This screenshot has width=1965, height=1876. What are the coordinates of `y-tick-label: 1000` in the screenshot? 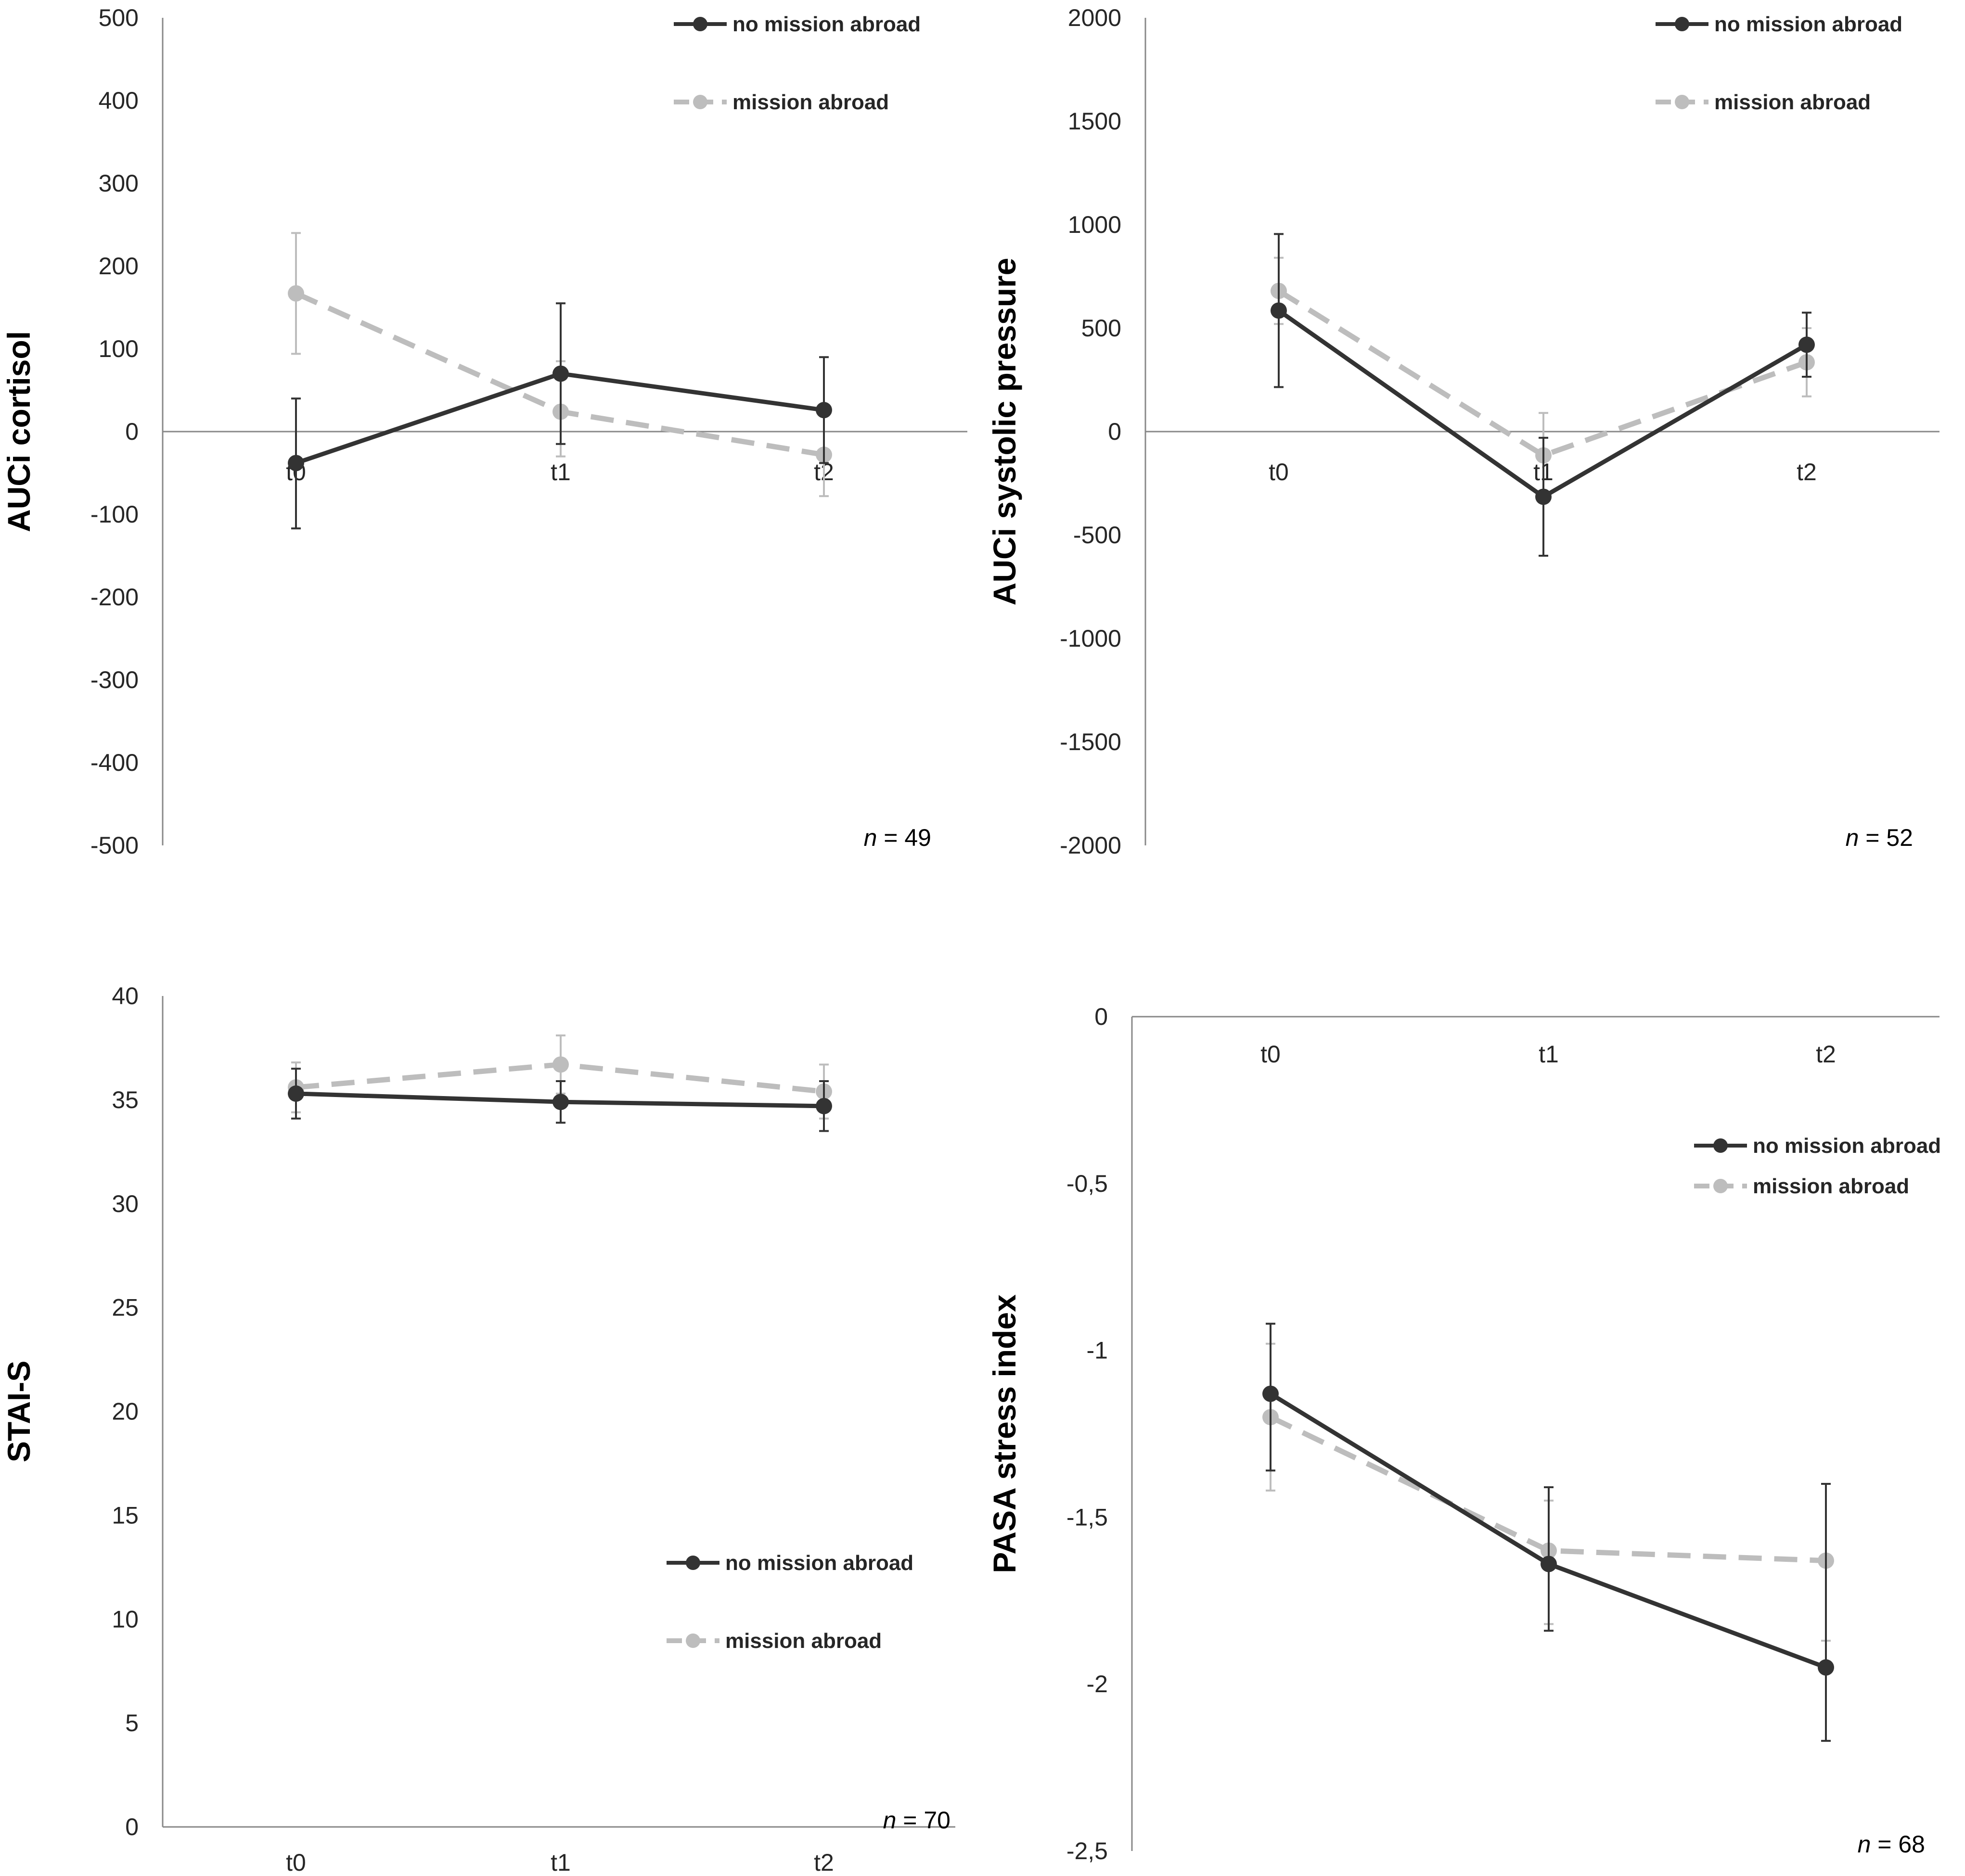 It's located at (1094, 224).